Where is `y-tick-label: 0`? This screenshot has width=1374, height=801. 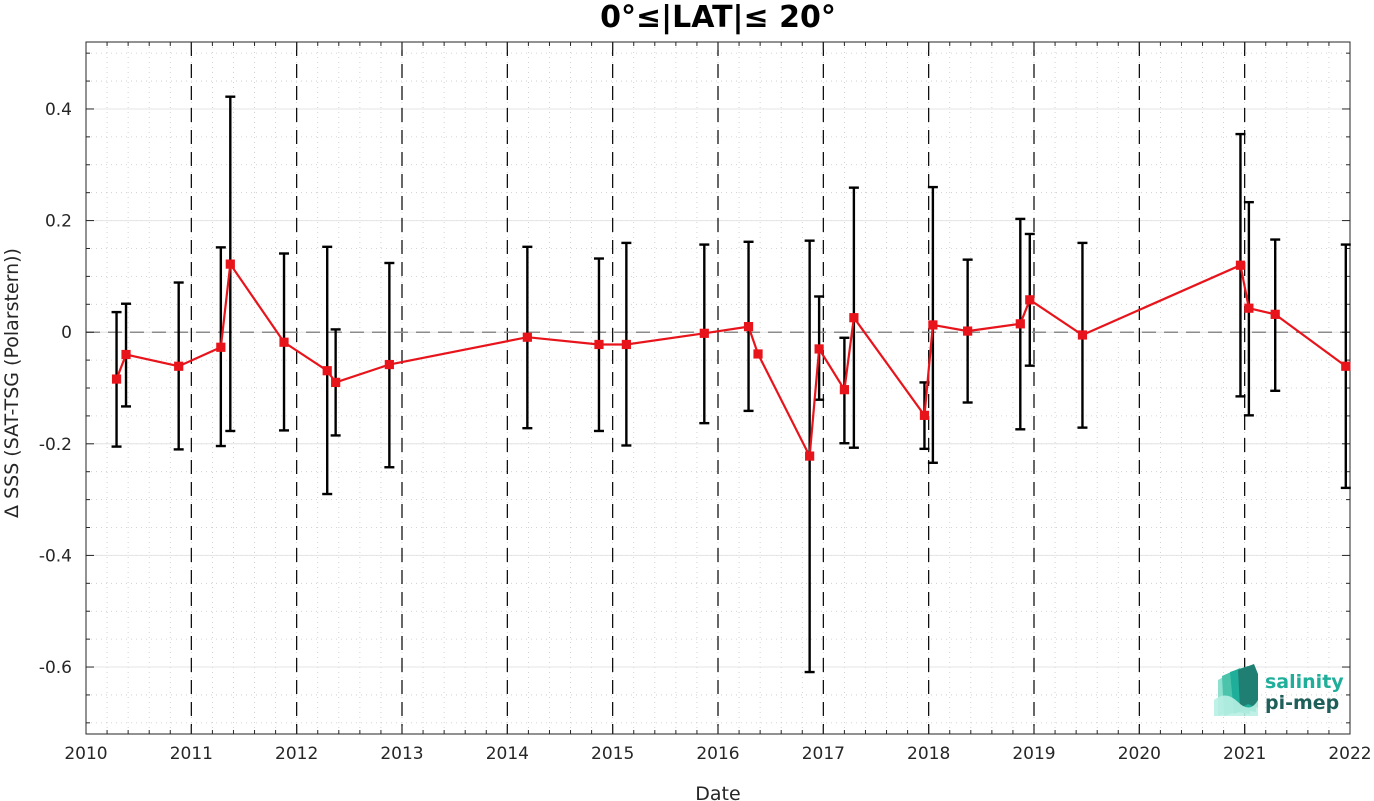
y-tick-label: 0 is located at coordinates (66, 333).